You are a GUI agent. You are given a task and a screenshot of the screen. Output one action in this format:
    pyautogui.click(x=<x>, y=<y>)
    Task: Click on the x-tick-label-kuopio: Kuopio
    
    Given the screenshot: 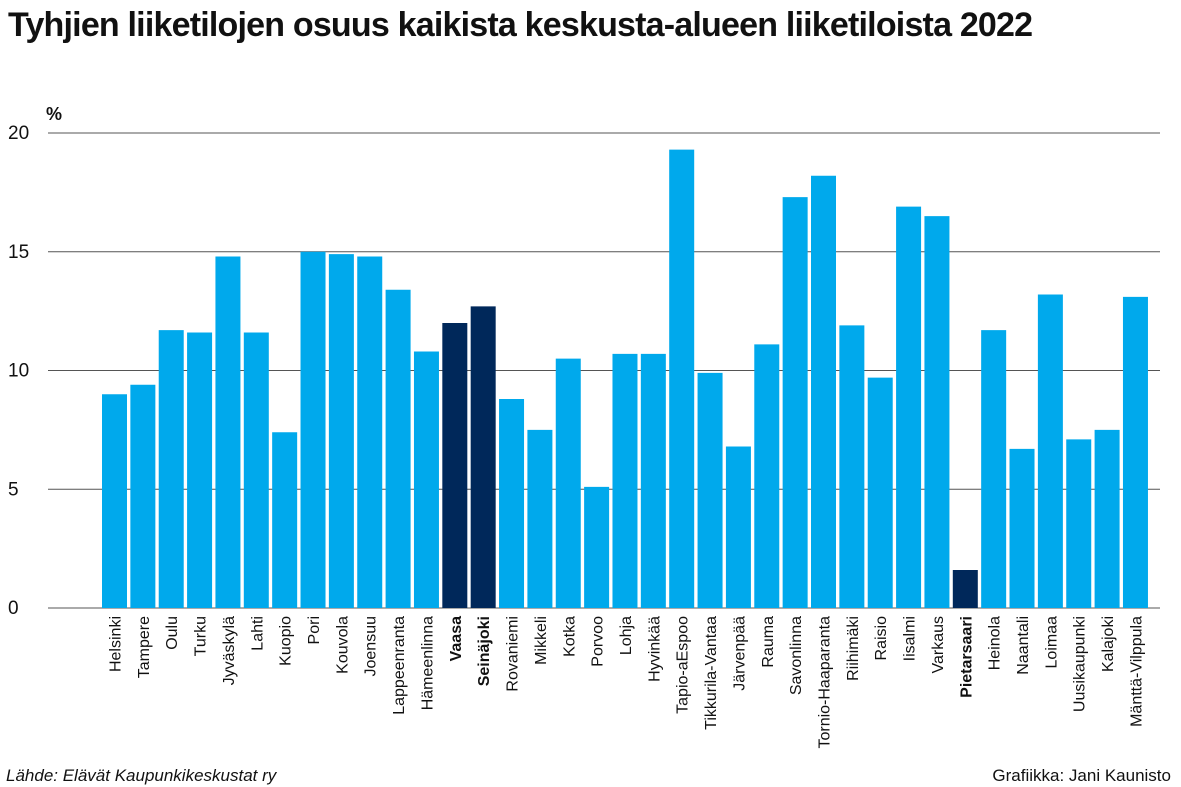 What is the action you would take?
    pyautogui.click(x=286, y=641)
    